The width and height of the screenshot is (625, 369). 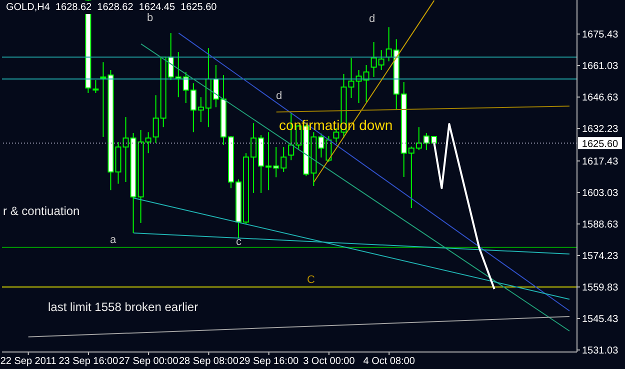 I want to click on x-tick-label: 28 Sep 08:00, so click(x=208, y=362).